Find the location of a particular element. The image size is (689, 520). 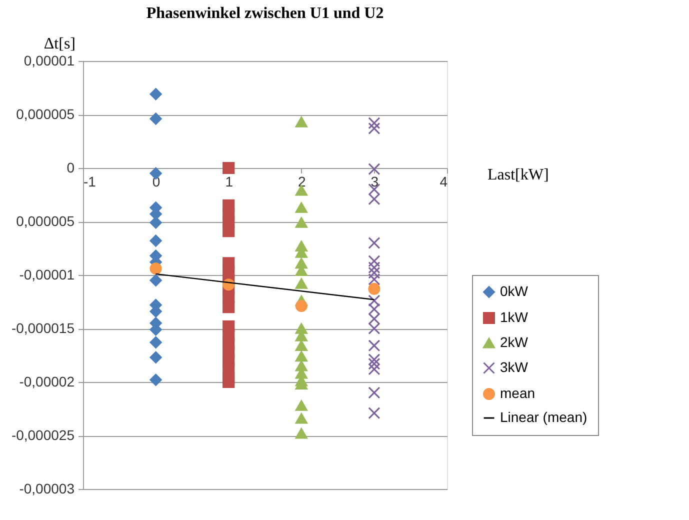

legend-label: 1kW is located at coordinates (514, 317).